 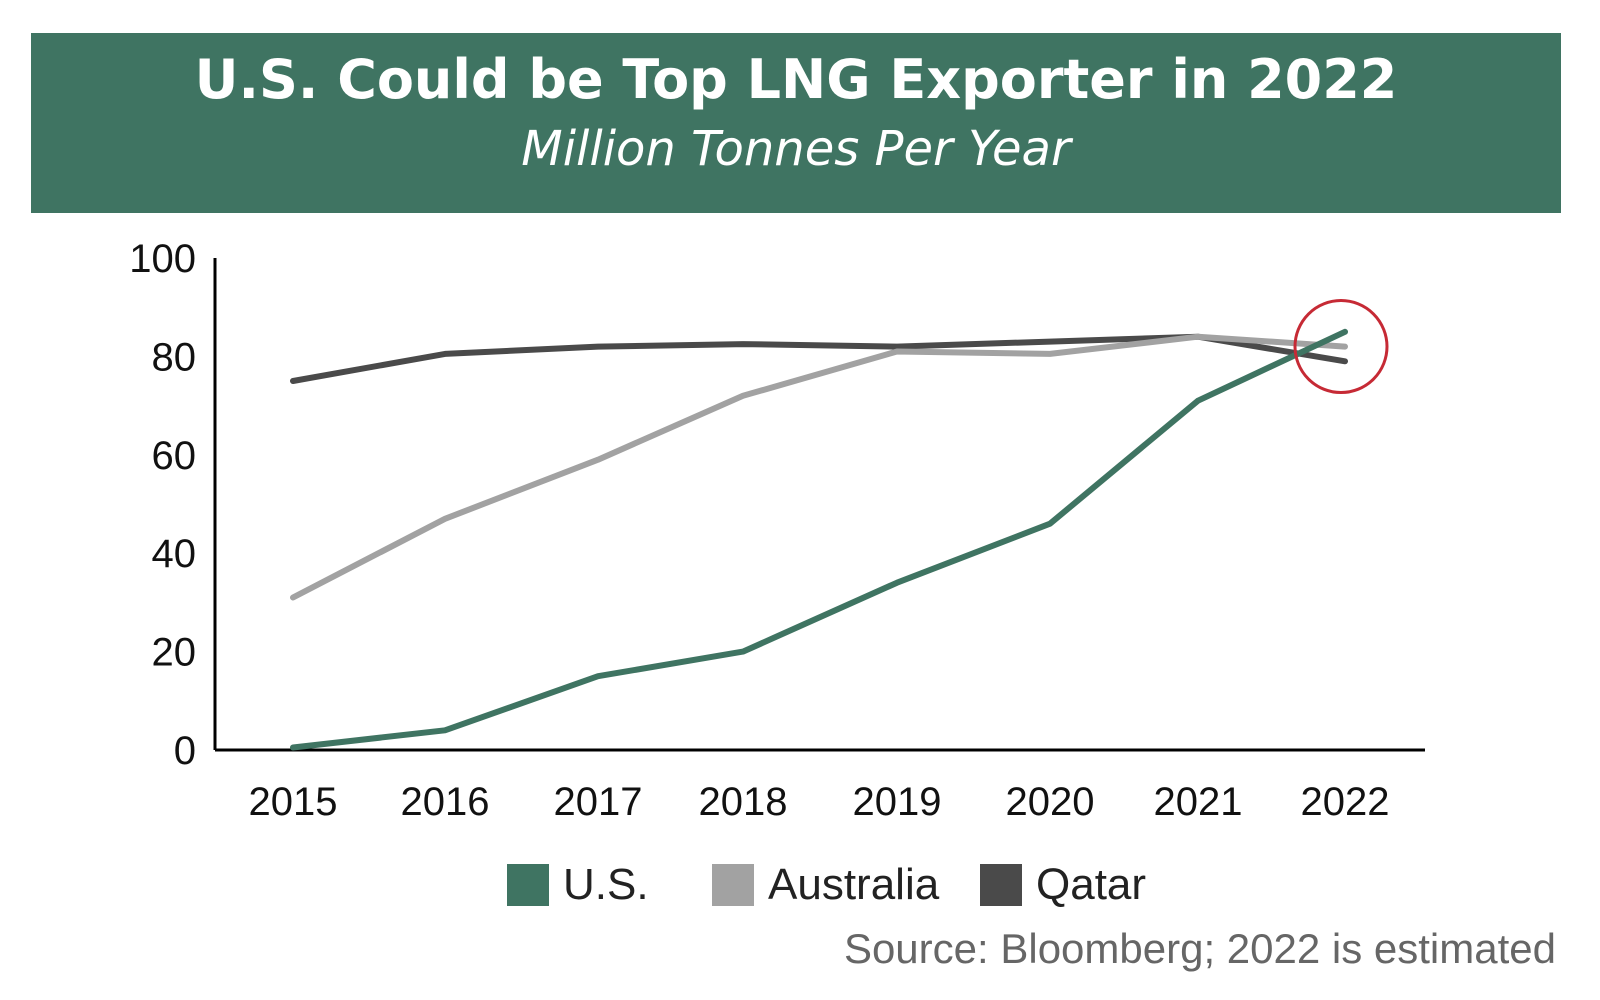 I want to click on x-tick-label: 2016, so click(x=445, y=802).